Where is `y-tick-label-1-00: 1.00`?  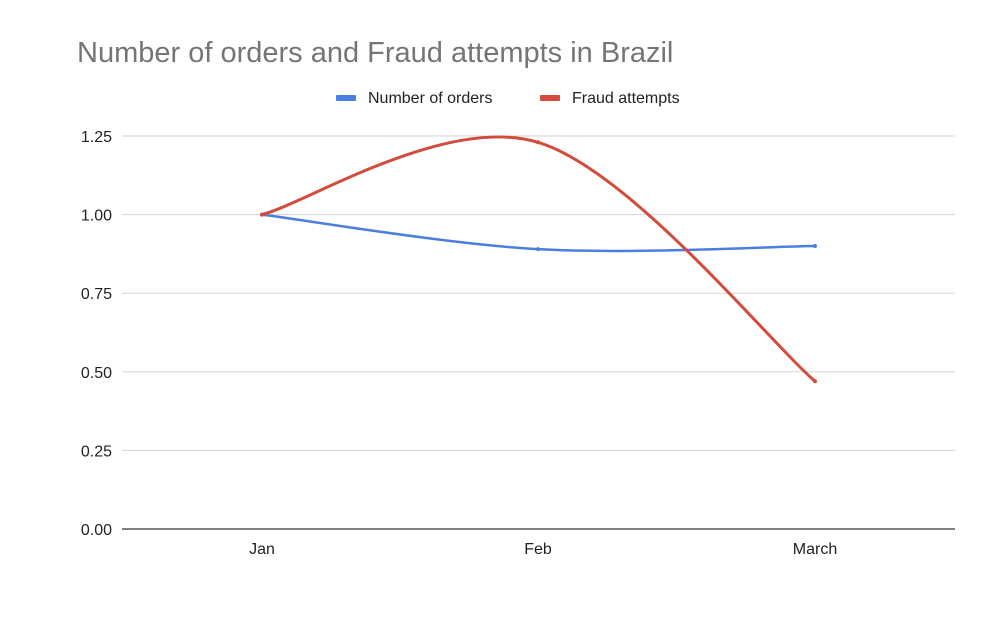 y-tick-label-1-00: 1.00 is located at coordinates (96, 216).